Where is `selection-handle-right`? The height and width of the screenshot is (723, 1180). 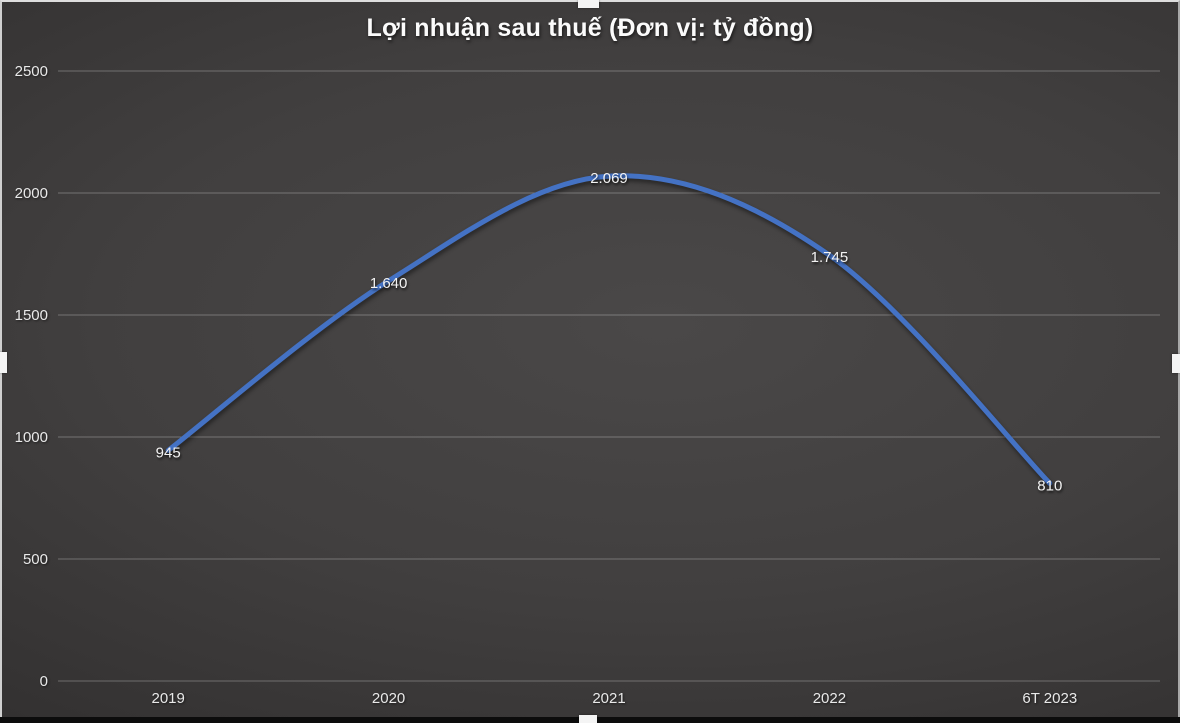 selection-handle-right is located at coordinates (1176, 363).